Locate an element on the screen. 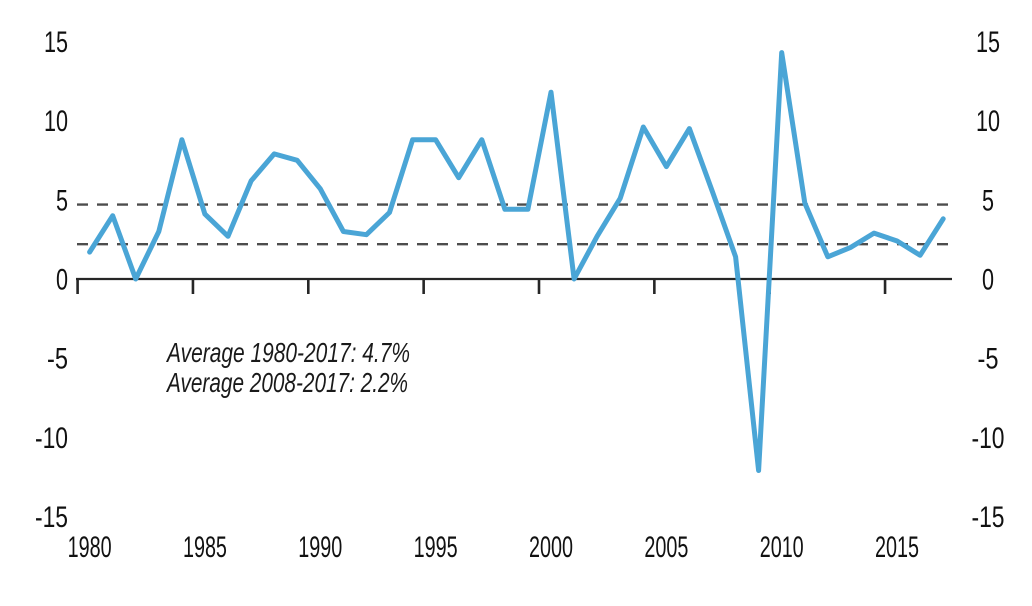 The width and height of the screenshot is (1032, 606). y-tick-label-right-0: 0 is located at coordinates (988, 280).